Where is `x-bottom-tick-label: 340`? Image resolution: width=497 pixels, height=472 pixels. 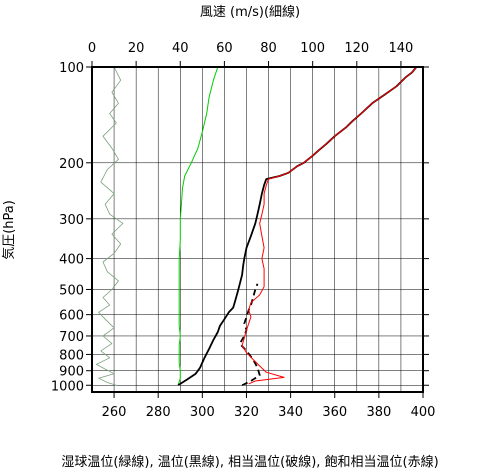 x-bottom-tick-label: 340 is located at coordinates (290, 412).